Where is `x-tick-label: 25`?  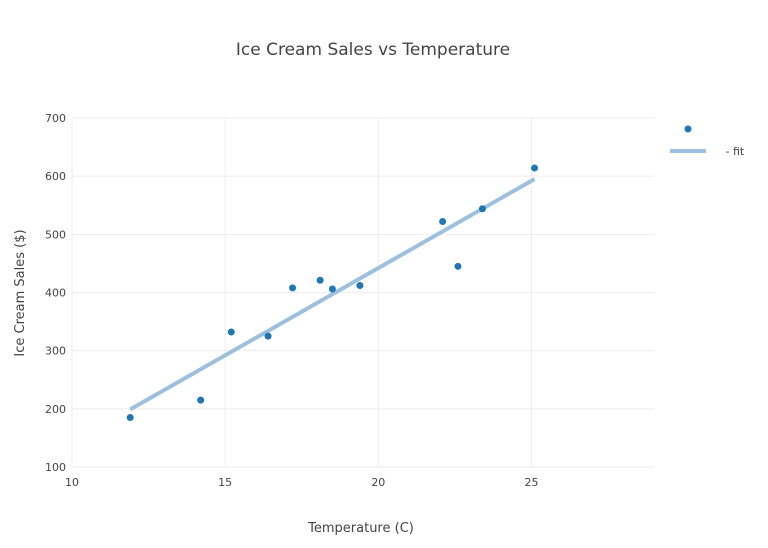 x-tick-label: 25 is located at coordinates (531, 482).